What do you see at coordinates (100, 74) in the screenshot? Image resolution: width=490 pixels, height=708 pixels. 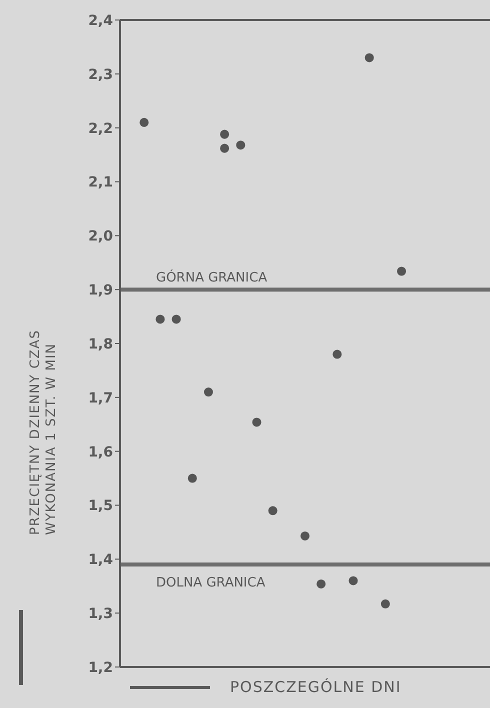 I see `y-tick-label: 2,3` at bounding box center [100, 74].